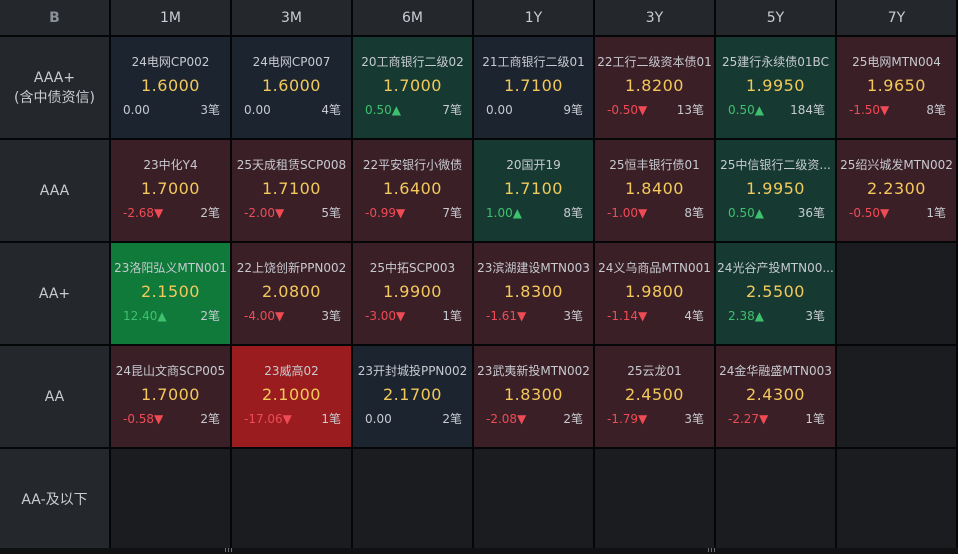 The height and width of the screenshot is (554, 958). I want to click on bond-yield: 2.1500, so click(170, 291).